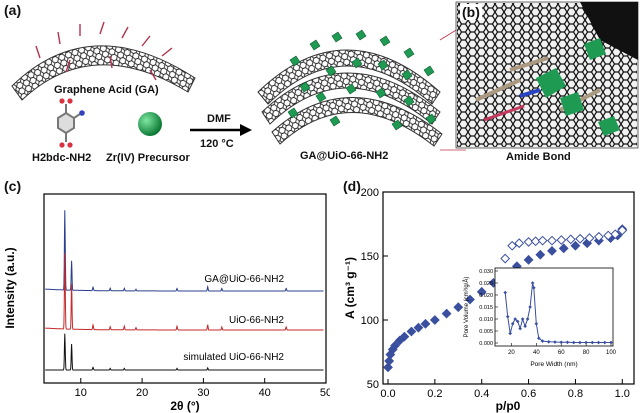  What do you see at coordinates (471, 12) in the screenshot?
I see `panel-label-b: (b)` at bounding box center [471, 12].